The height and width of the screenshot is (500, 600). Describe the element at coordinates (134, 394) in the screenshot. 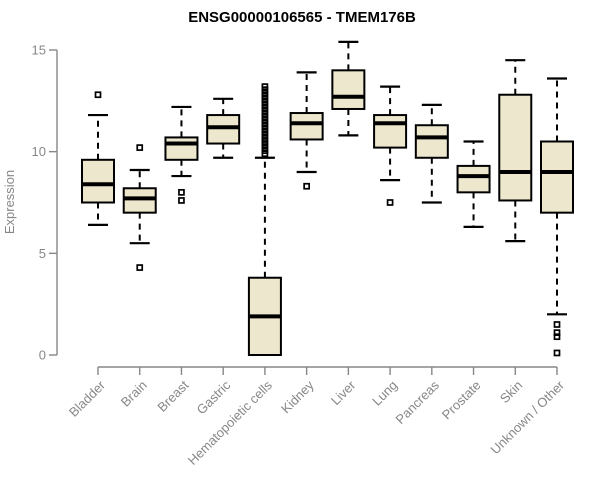

I see `x-axis-label-brain: Brain` at that location.